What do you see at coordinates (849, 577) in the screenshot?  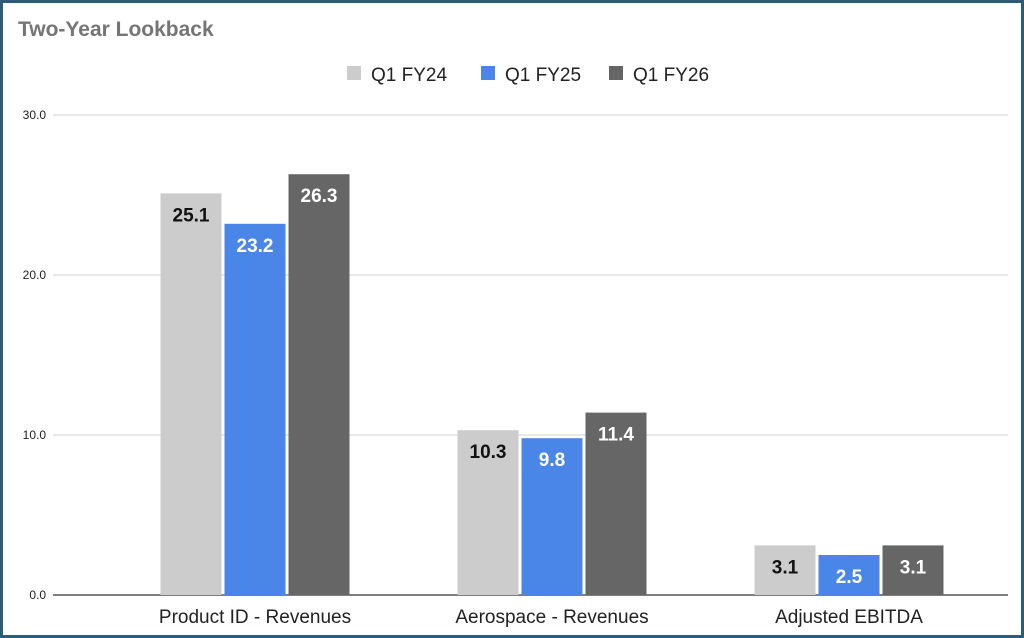 I see `data-label: 2.5` at bounding box center [849, 577].